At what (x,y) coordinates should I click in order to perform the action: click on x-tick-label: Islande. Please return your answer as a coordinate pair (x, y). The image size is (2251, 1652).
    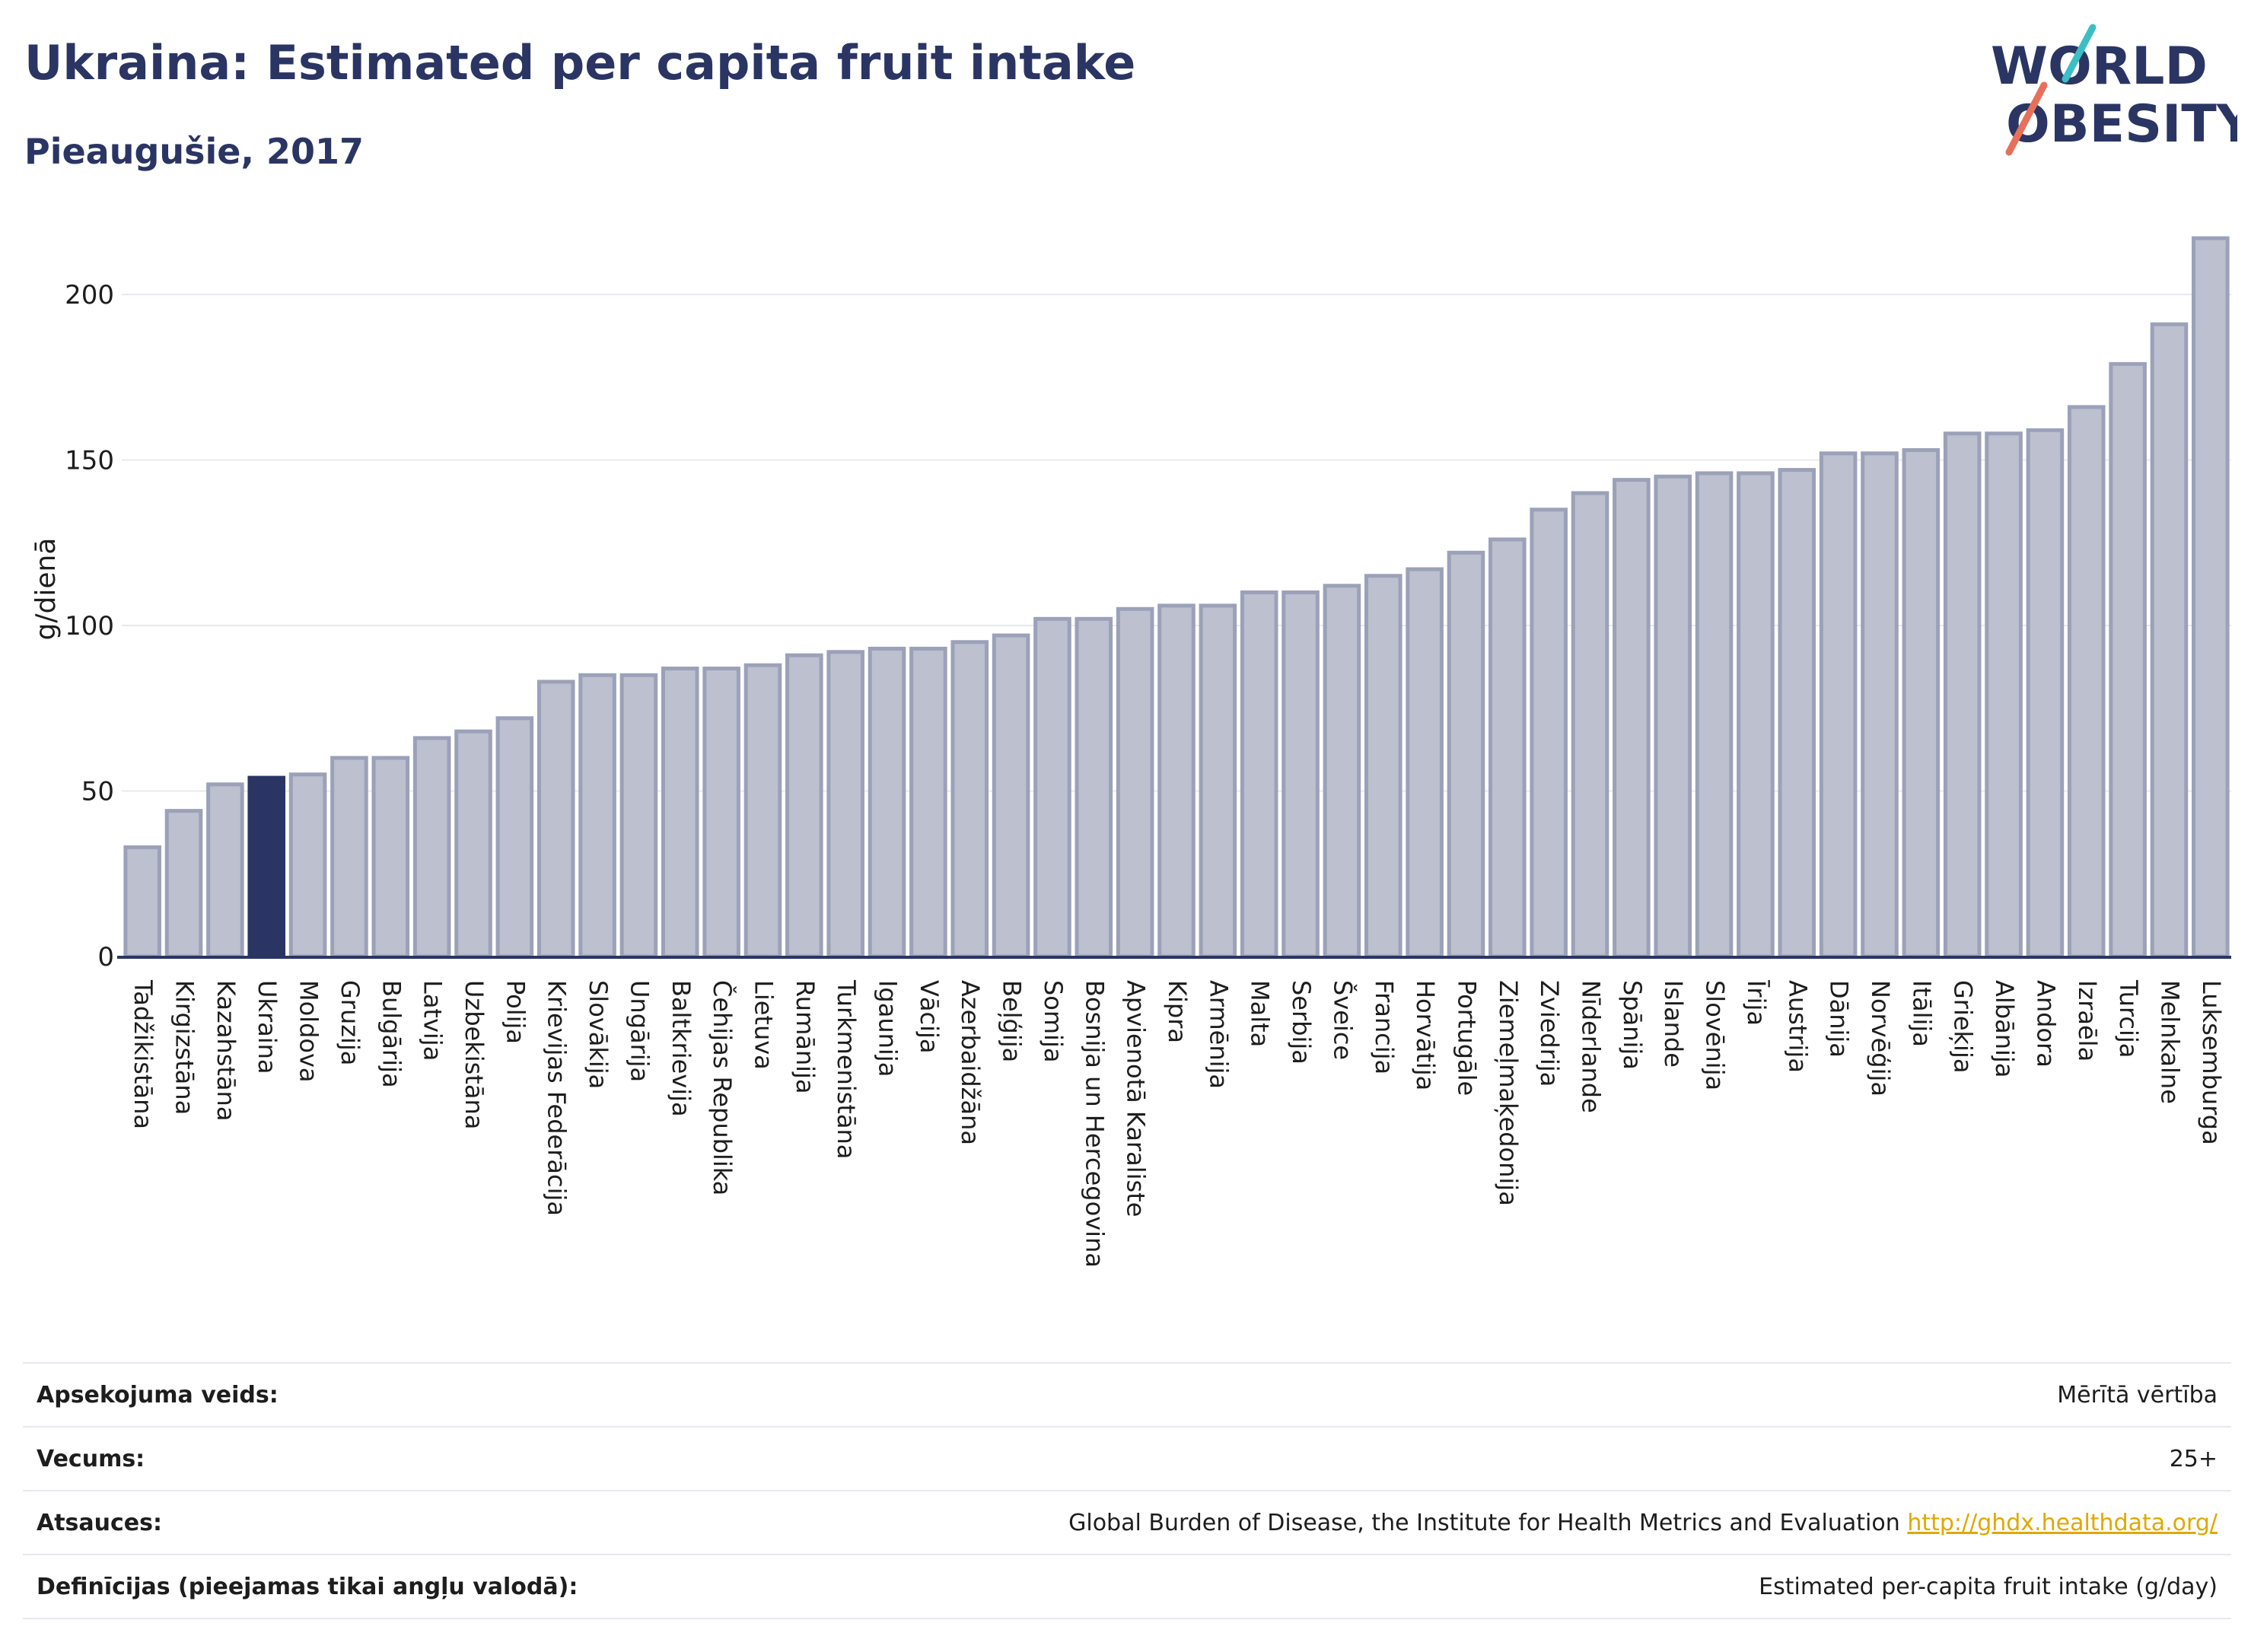
    Looking at the image, I should click on (1673, 1024).